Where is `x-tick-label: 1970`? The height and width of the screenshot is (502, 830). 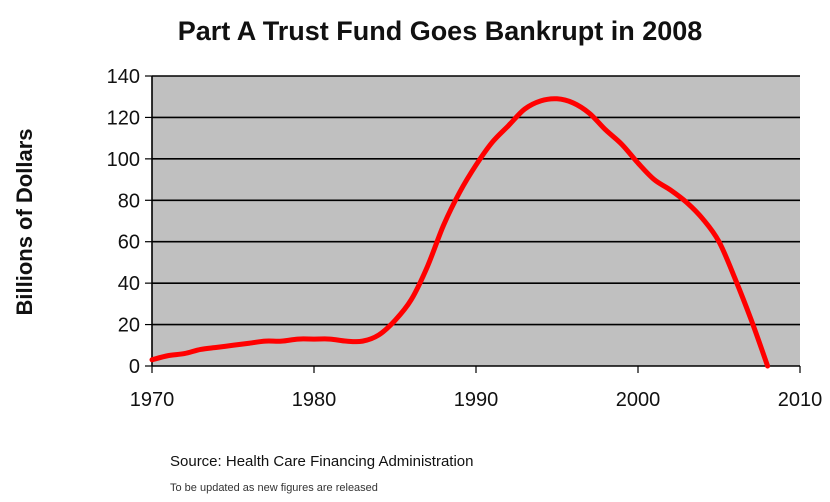 x-tick-label: 1970 is located at coordinates (152, 400).